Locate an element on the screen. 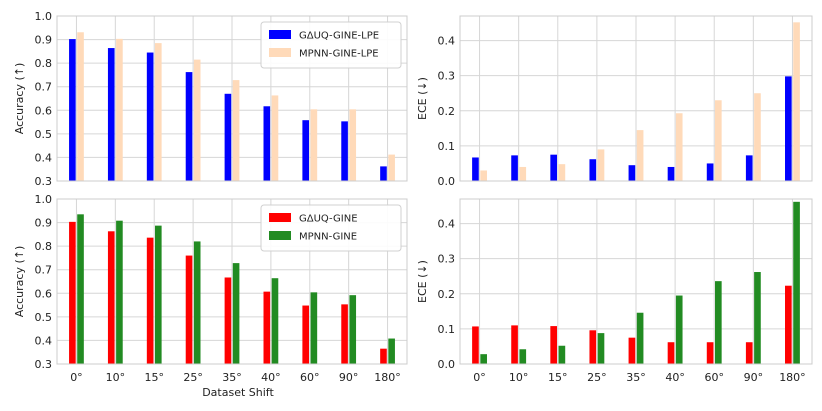  bar: MPNN-GINE-LPE 180°: 0.452 is located at coordinates (796, 101).